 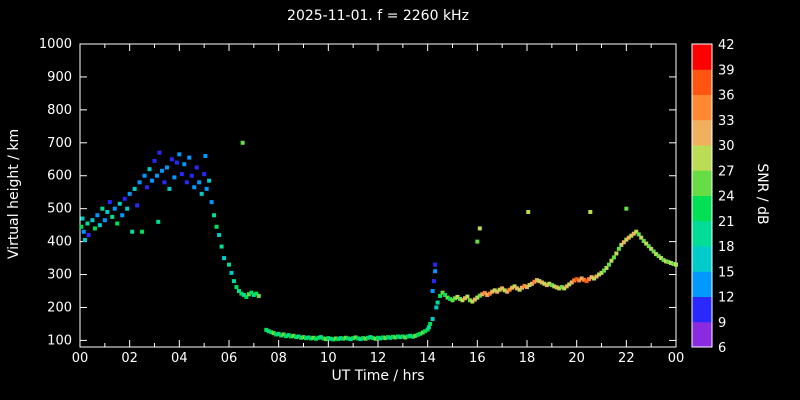 I want to click on colorbar-tick-label: 6, so click(x=722, y=348).